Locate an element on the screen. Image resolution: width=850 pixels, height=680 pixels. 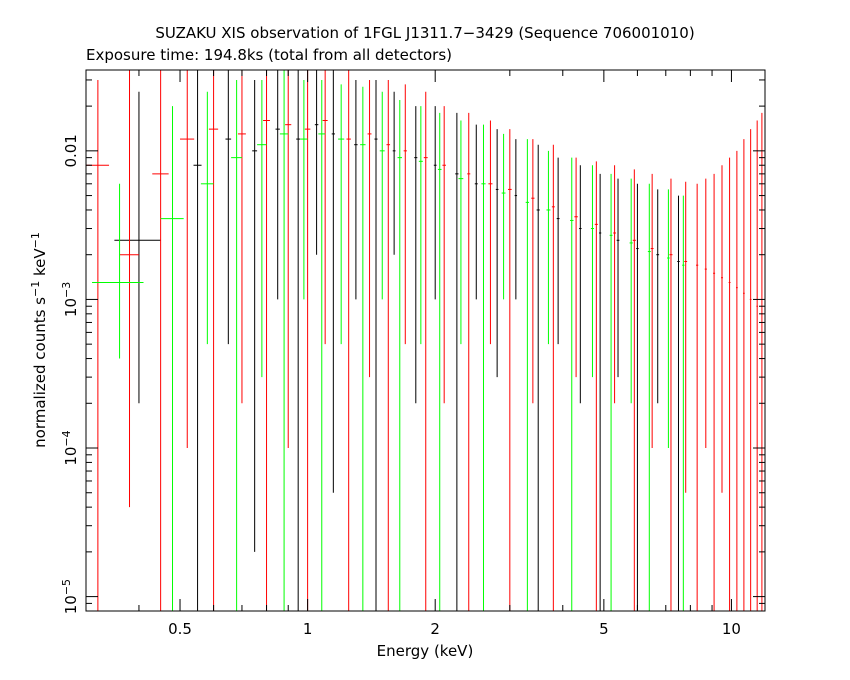
y-axis-label-sup1: −1 is located at coordinates (35, 289).